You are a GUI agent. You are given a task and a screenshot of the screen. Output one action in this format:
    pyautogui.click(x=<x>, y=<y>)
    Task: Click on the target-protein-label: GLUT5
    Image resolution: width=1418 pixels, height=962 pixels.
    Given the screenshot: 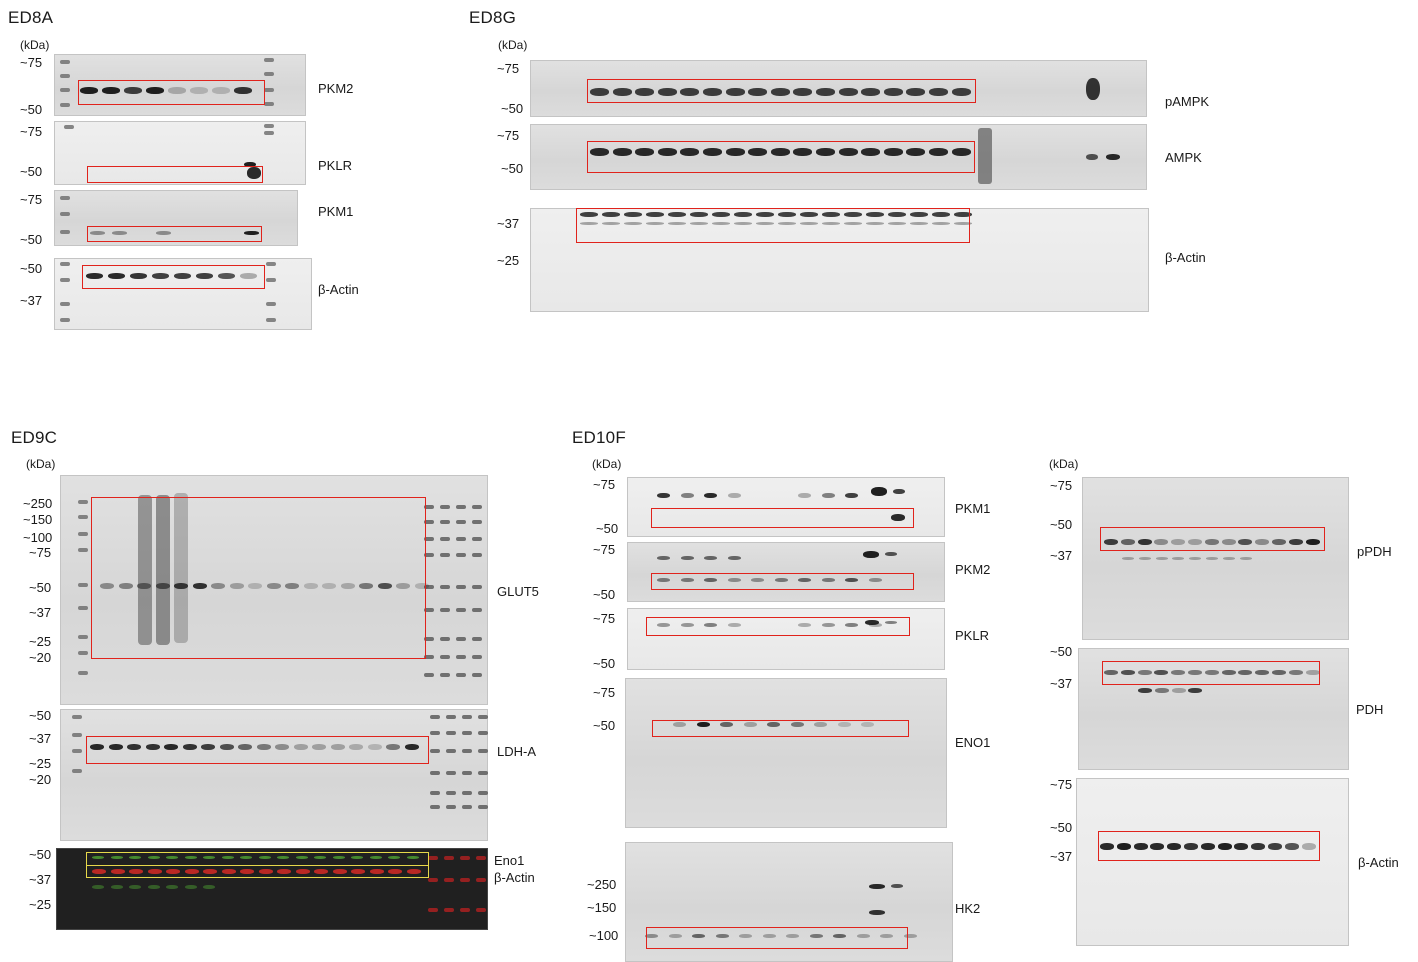 What is the action you would take?
    pyautogui.click(x=518, y=591)
    